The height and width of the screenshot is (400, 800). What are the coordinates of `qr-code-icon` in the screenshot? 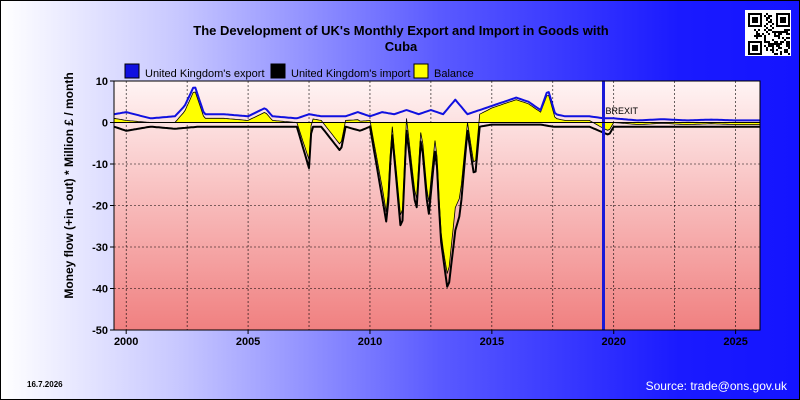 It's located at (768, 33).